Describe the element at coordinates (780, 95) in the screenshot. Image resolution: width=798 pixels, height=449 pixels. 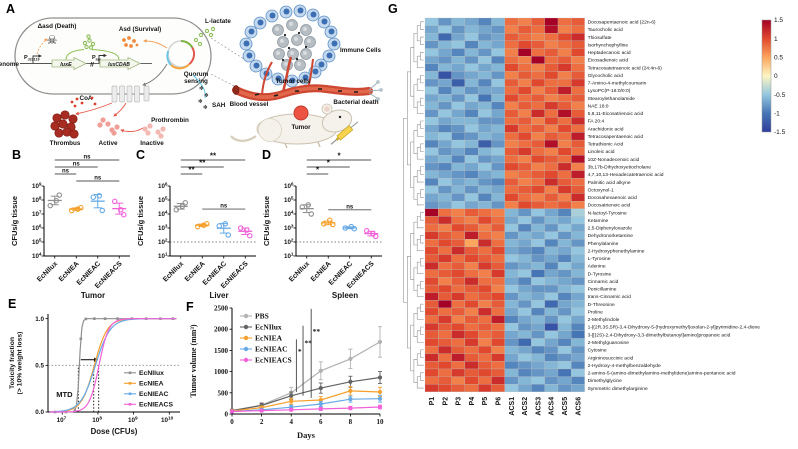
I see `colorbar-tick: -0.5` at that location.